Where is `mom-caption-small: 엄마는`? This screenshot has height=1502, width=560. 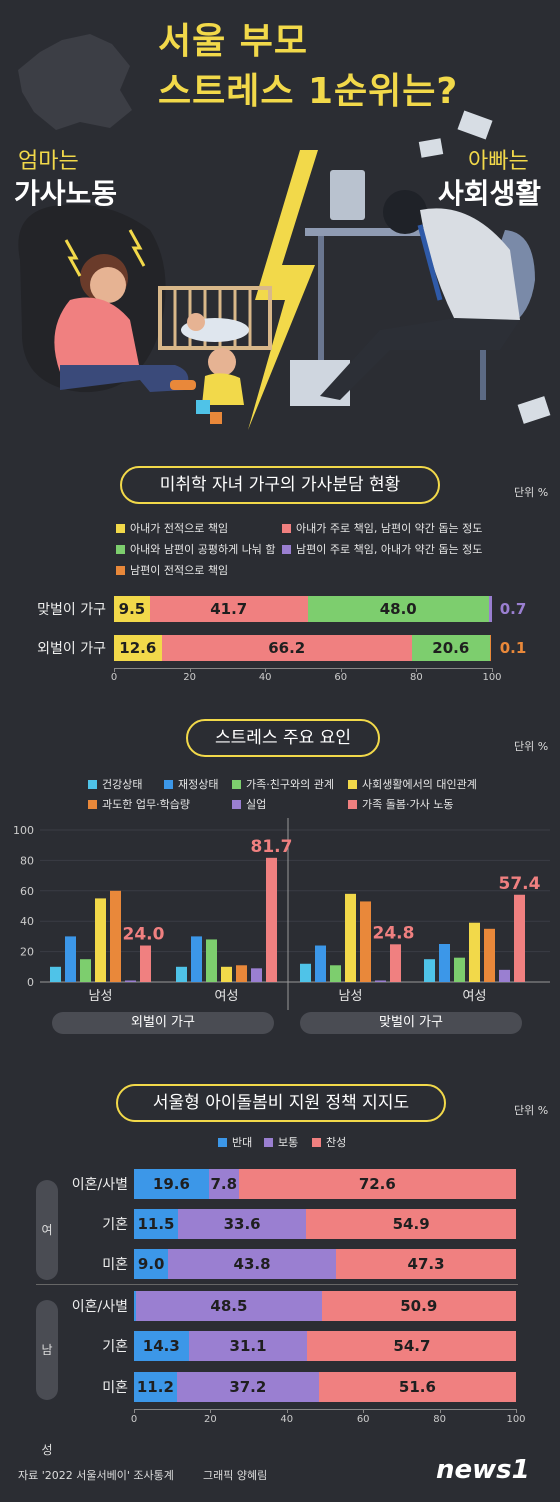 mom-caption-small: 엄마는 is located at coordinates (48, 161).